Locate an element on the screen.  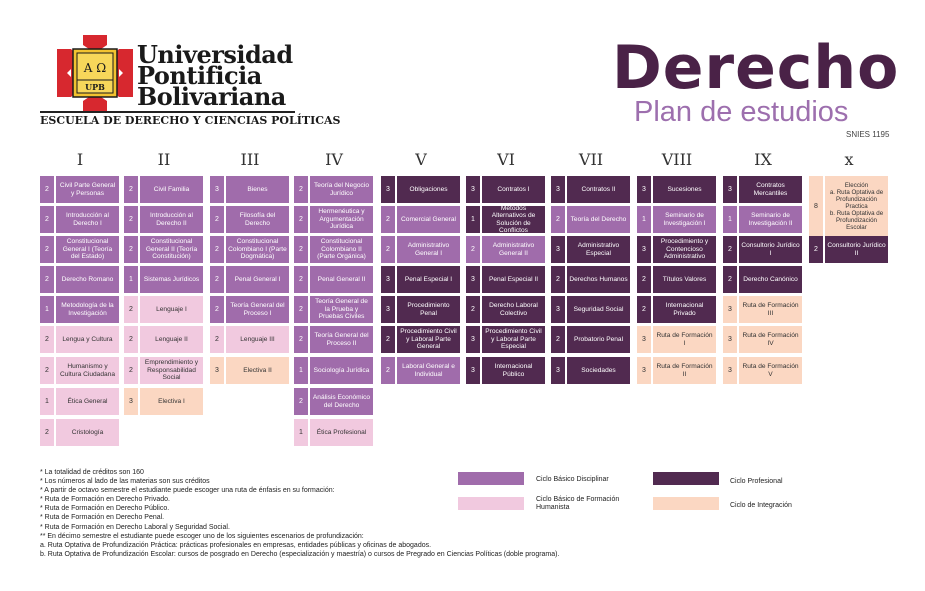
course-name: Probatorio Penal is located at coordinates (598, 339).